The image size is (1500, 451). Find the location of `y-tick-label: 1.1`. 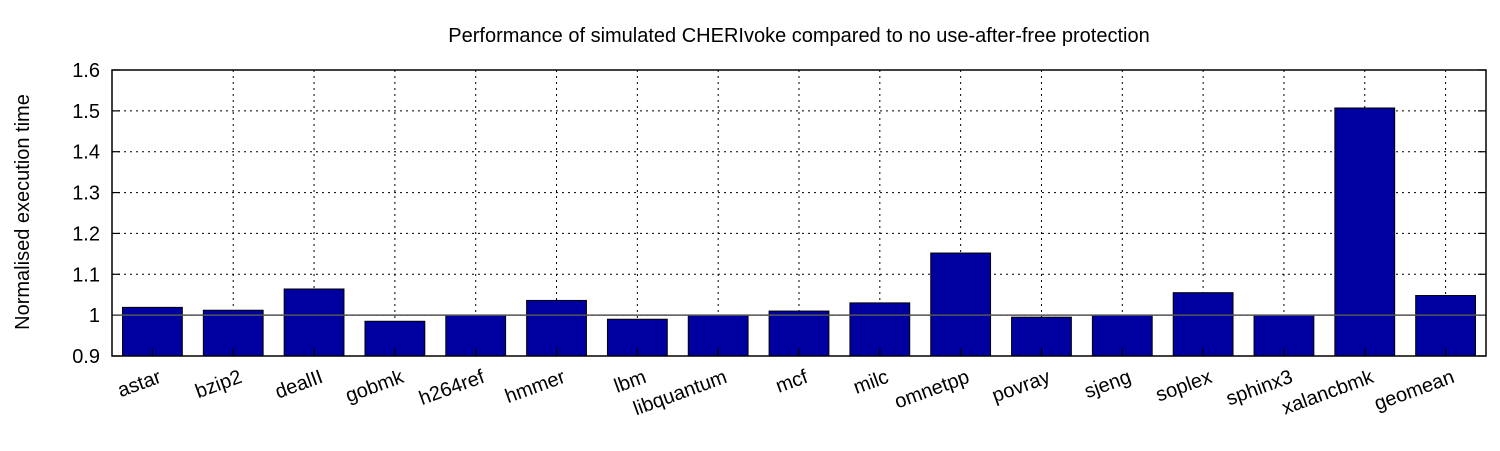

y-tick-label: 1.1 is located at coordinates (86, 275).